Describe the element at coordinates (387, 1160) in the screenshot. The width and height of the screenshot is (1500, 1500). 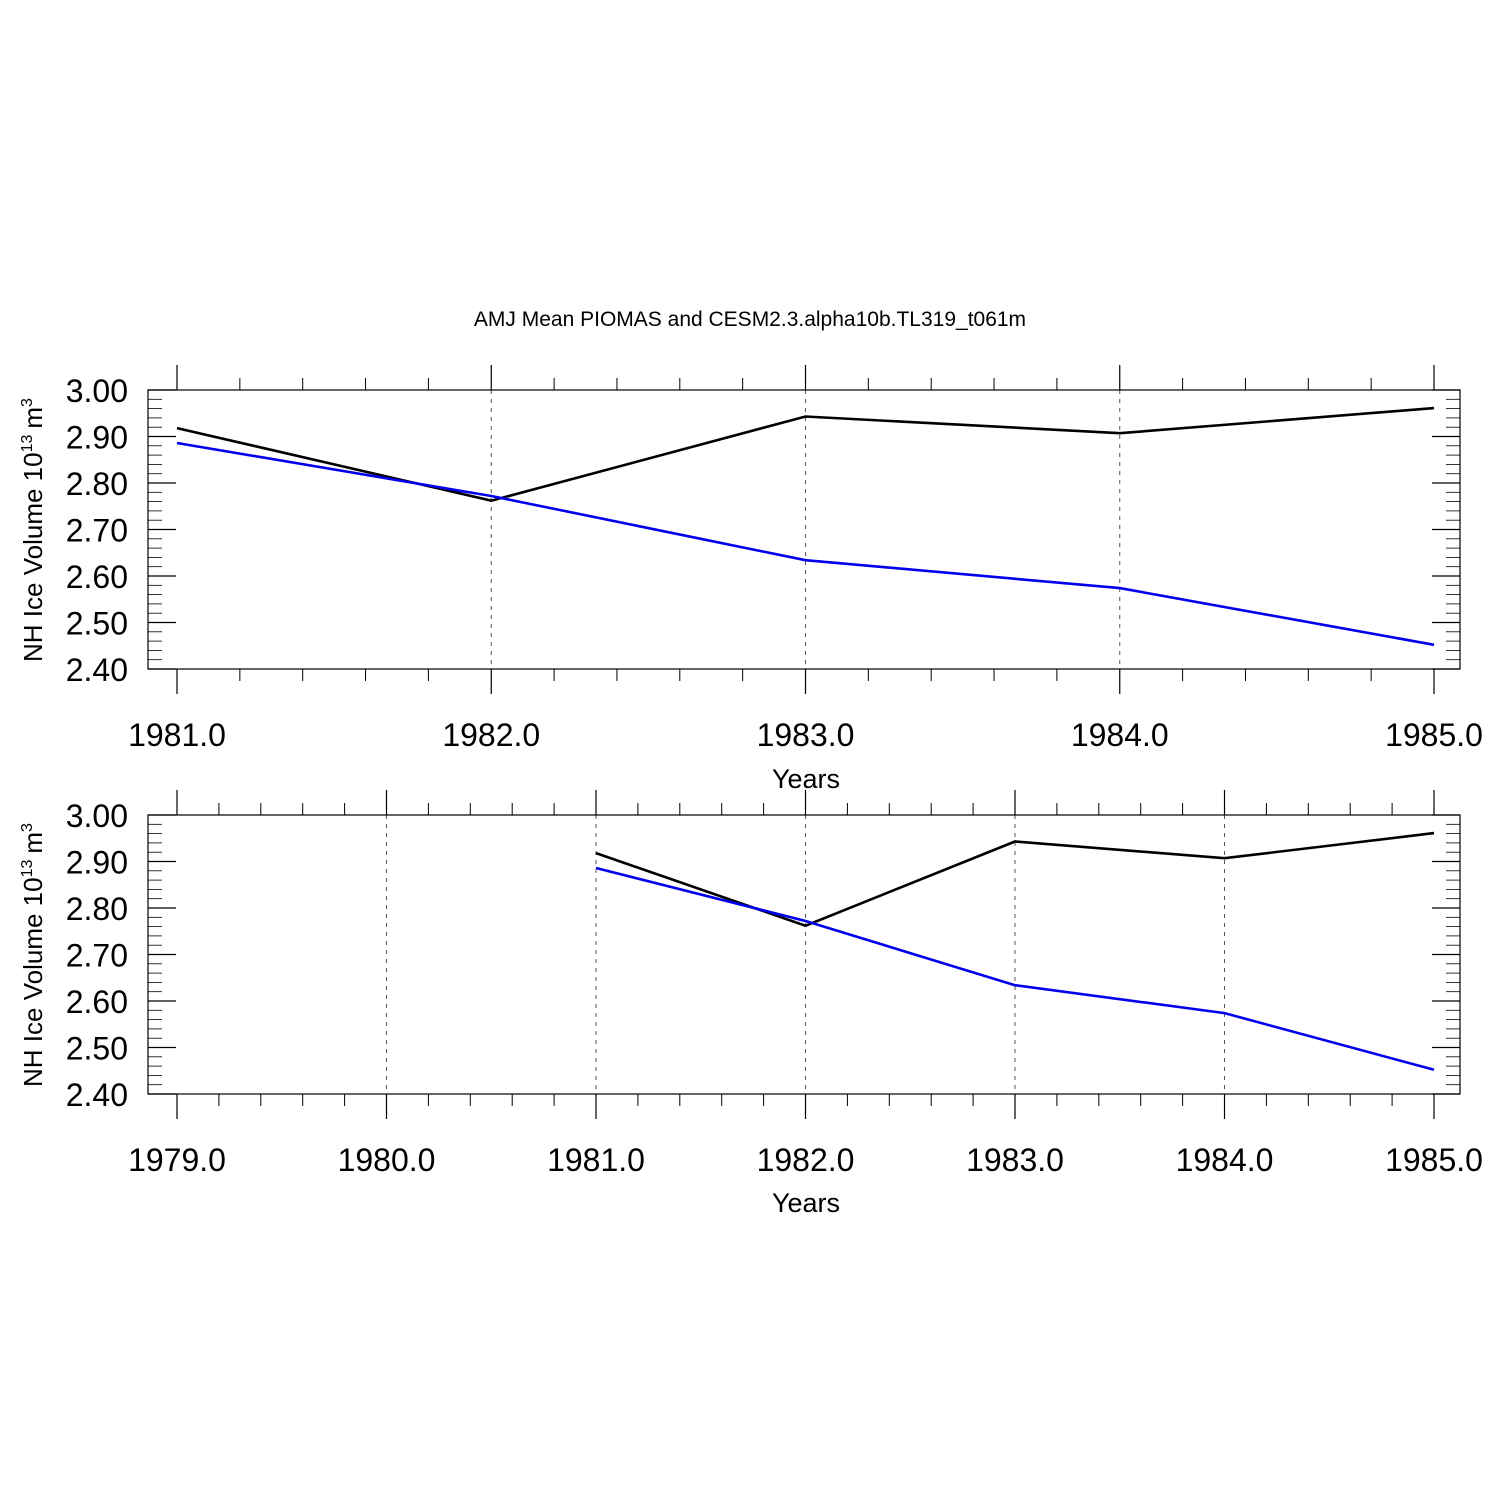
I see `x-tick-label: 1980.0` at that location.